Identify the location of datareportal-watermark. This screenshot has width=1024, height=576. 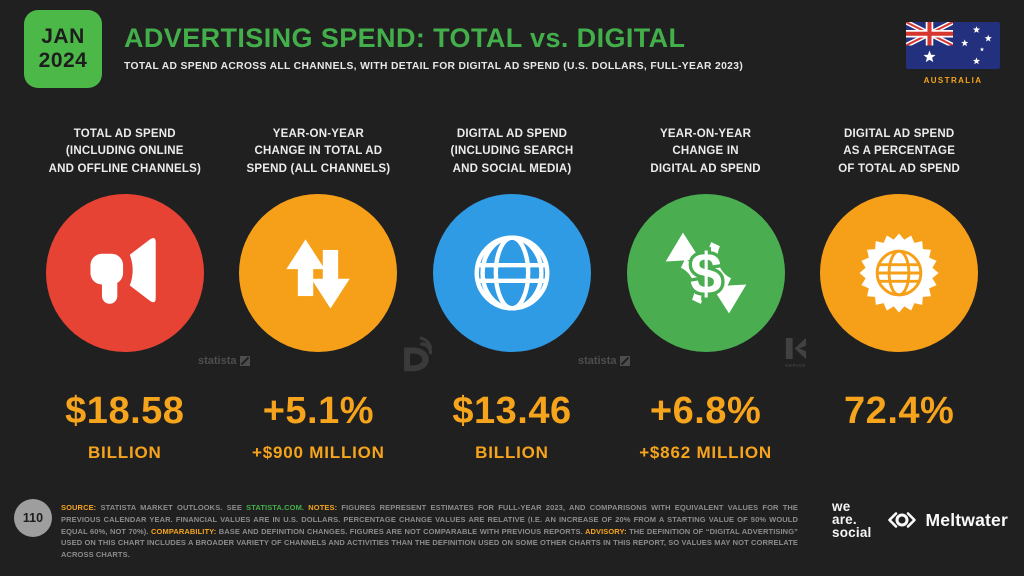
(416, 358).